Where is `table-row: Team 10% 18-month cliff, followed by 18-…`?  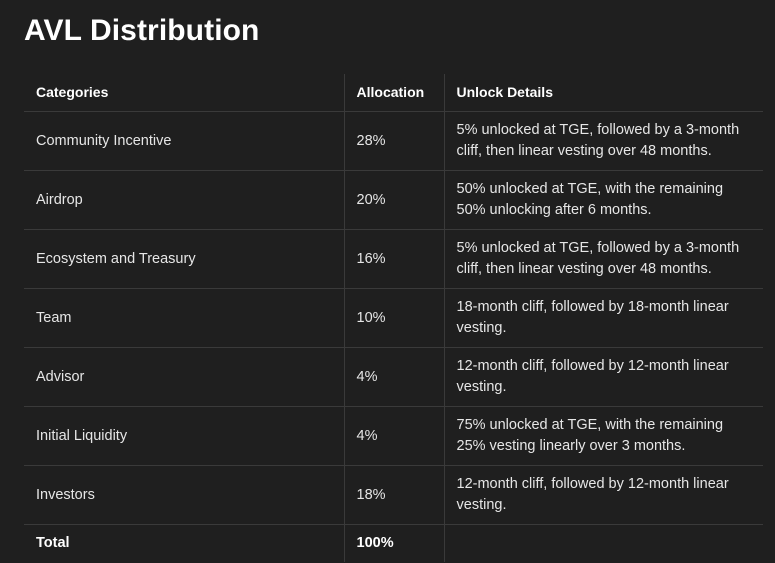
table-row: Team 10% 18-month cliff, followed by 18-… is located at coordinates (393, 318).